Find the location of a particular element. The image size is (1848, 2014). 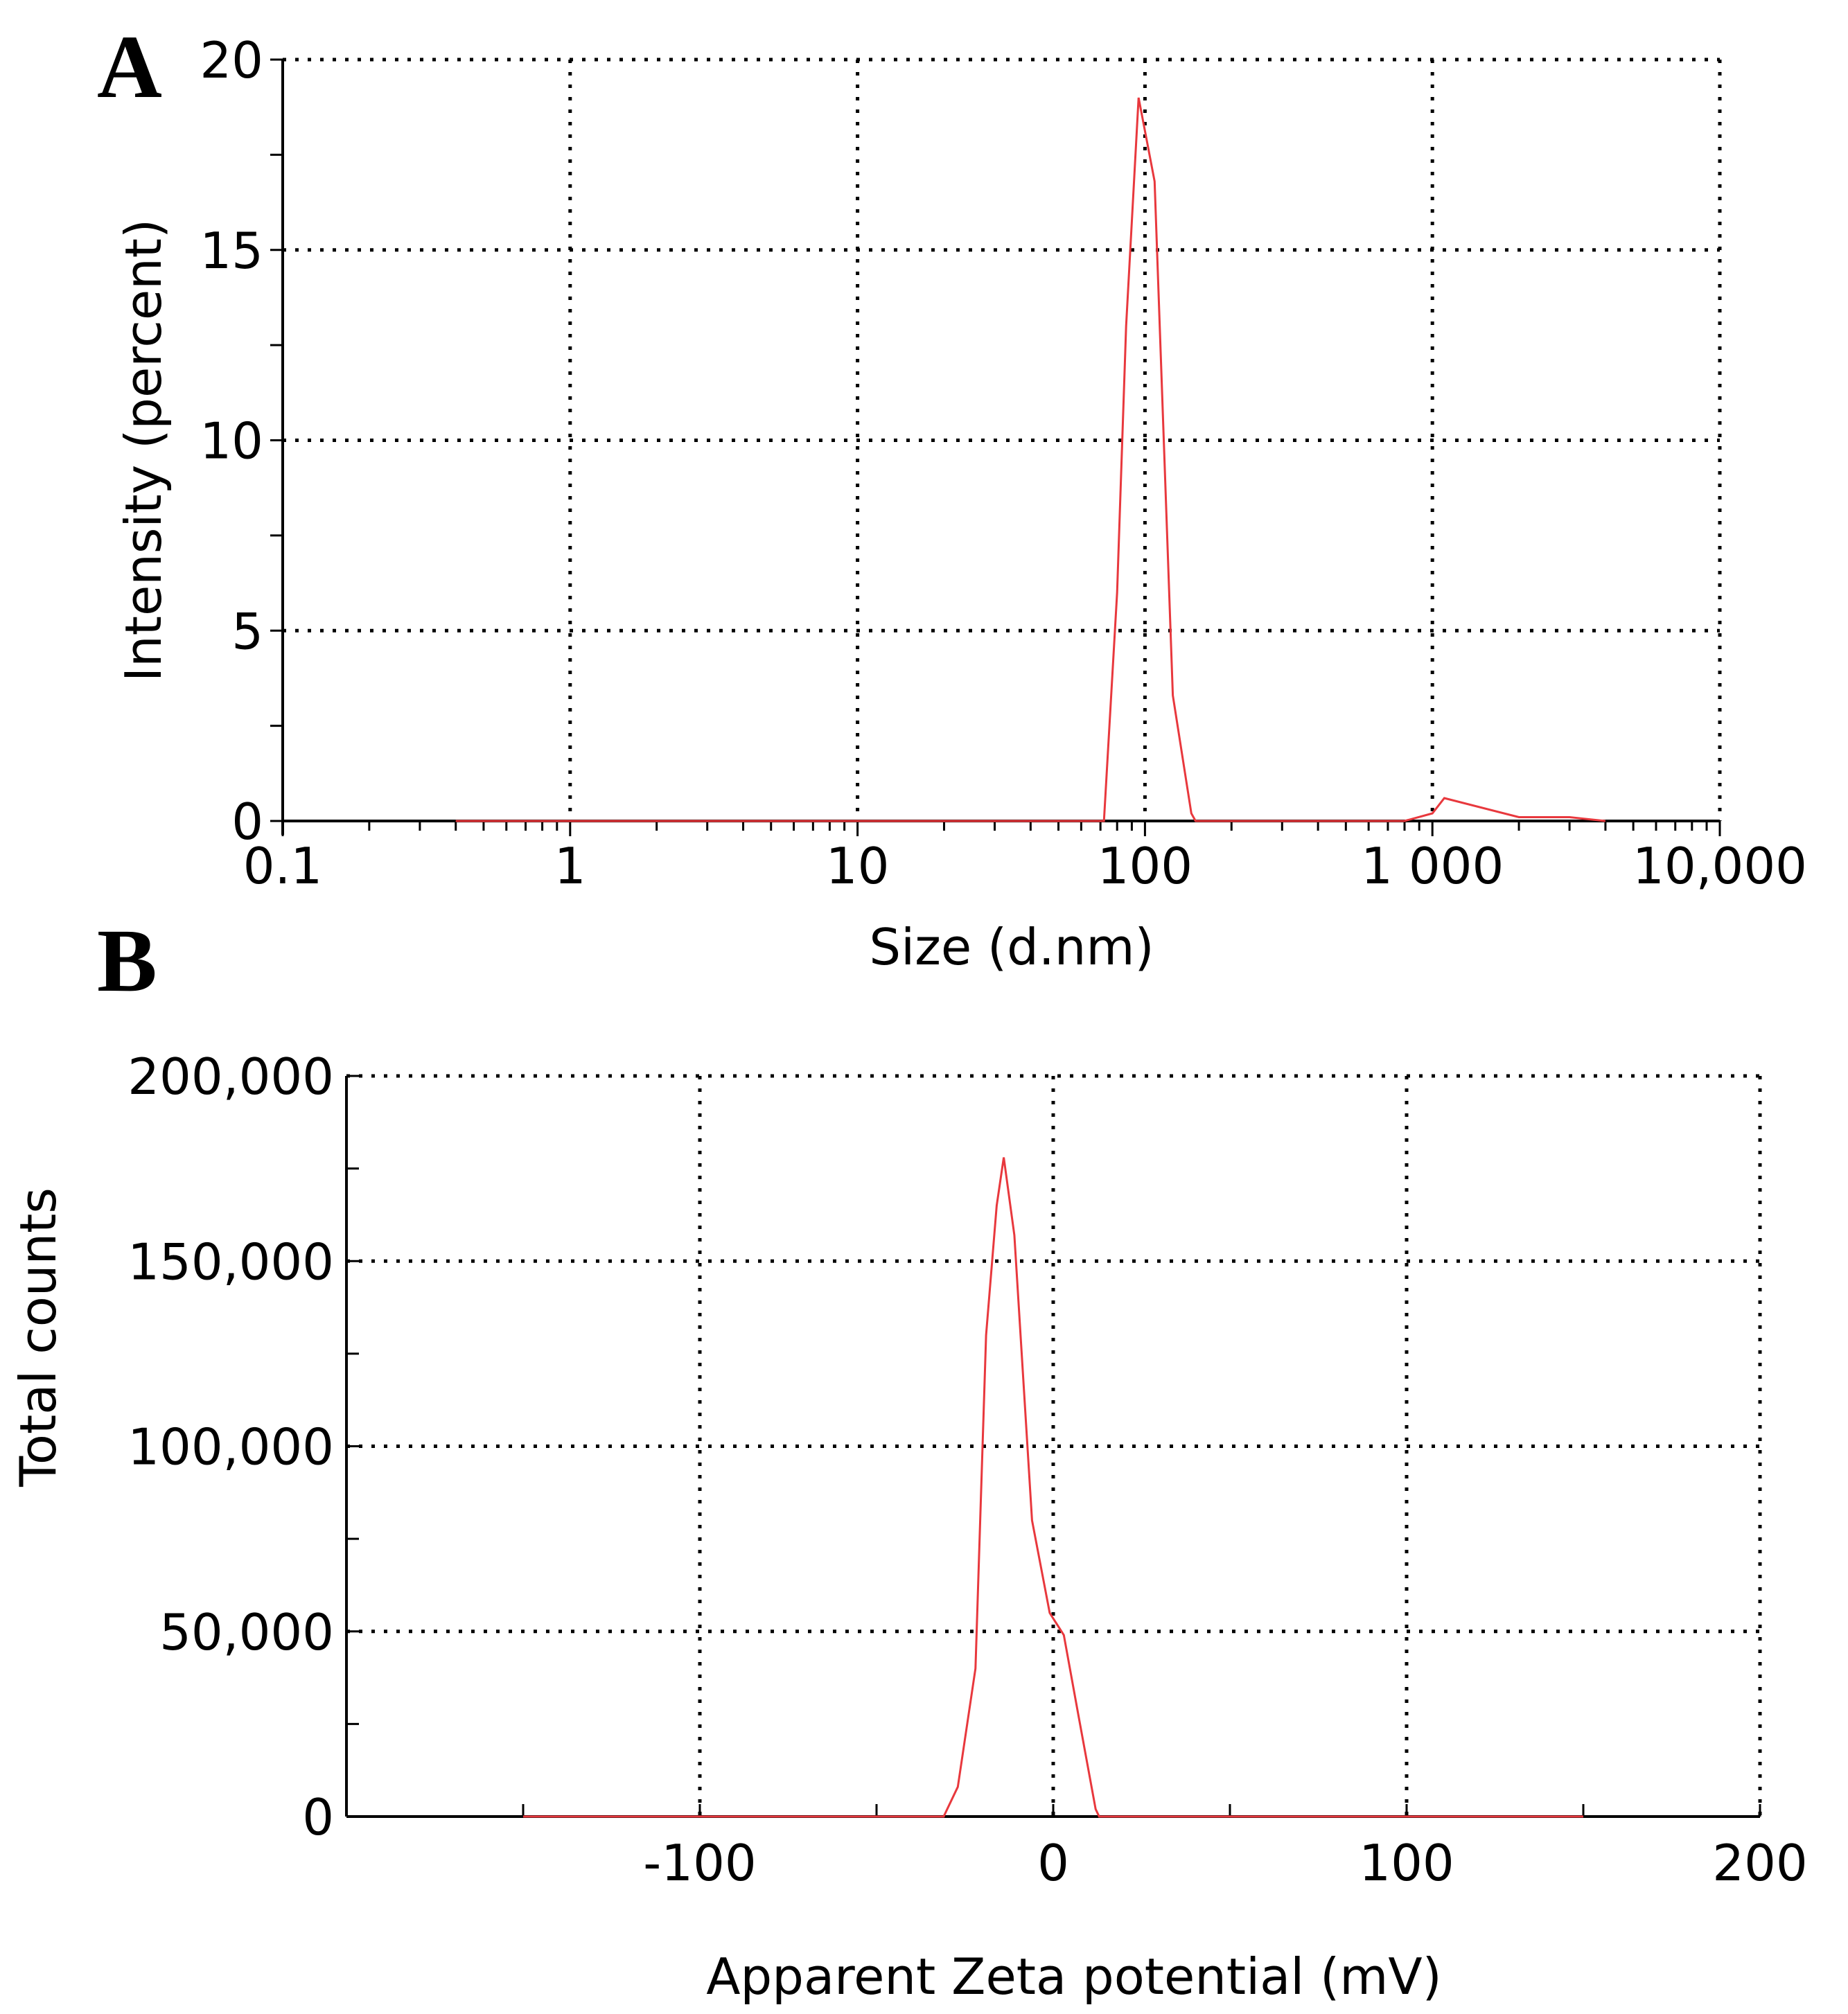

panel-a-y-tick-label: 20 is located at coordinates (231, 60).